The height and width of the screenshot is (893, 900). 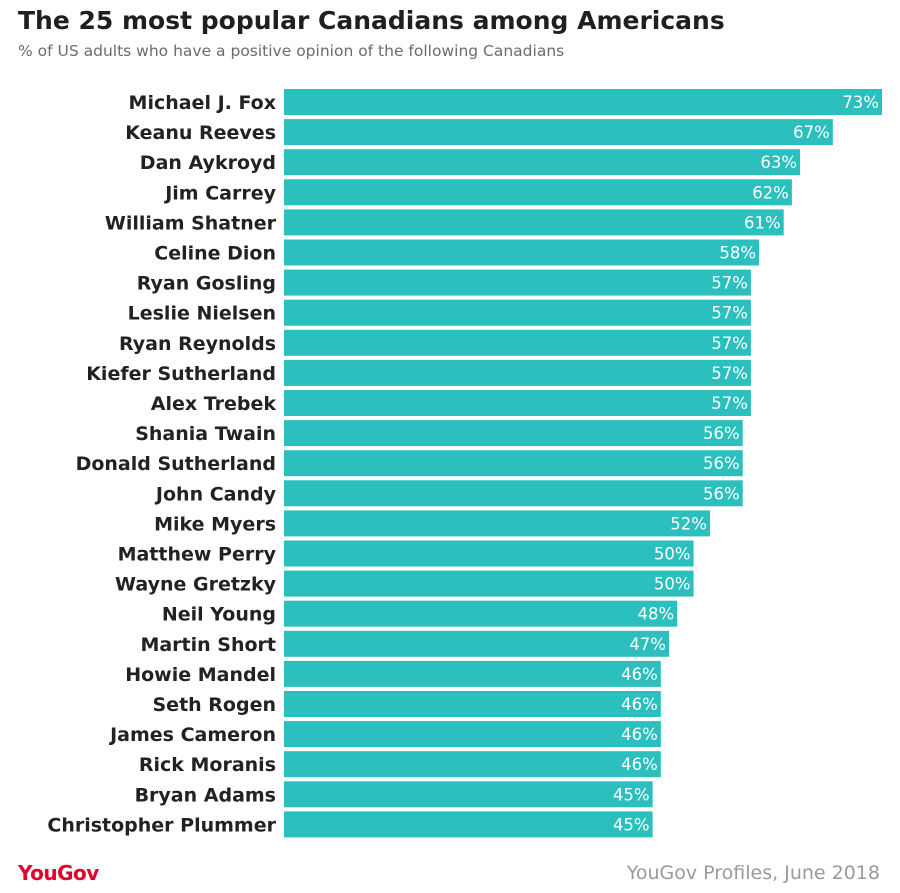 I want to click on category-label: Seth Rogen, so click(x=215, y=705).